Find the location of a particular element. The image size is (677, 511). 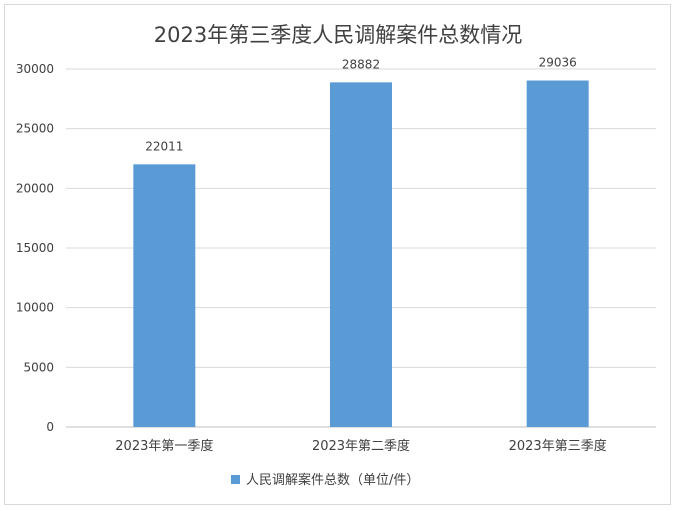

x-tick-label: 2023年第一季度 is located at coordinates (164, 446).